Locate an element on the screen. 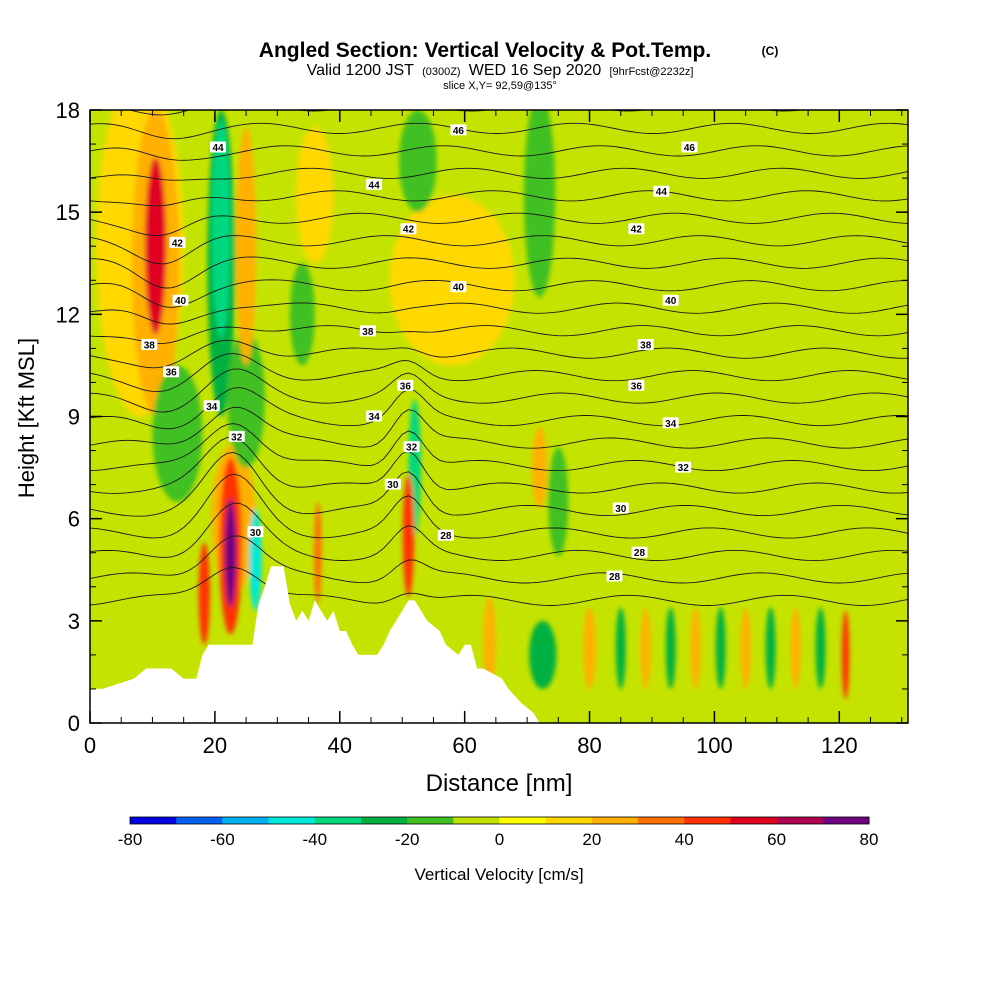 The height and width of the screenshot is (1000, 1000). contour-label-4: 44 is located at coordinates (661, 191).